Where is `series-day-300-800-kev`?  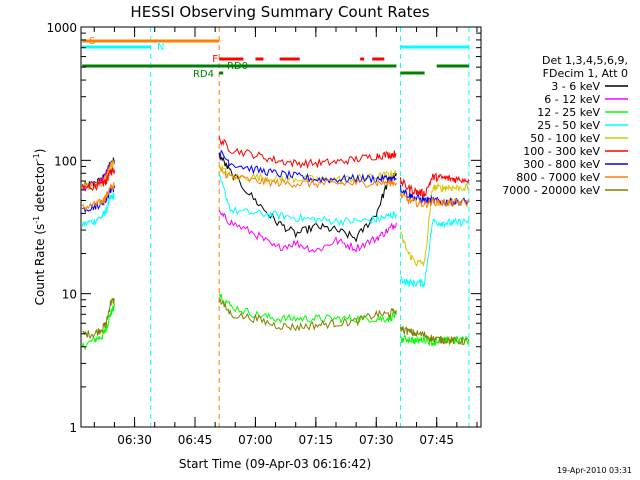 series-day-300-800-kev is located at coordinates (307, 166).